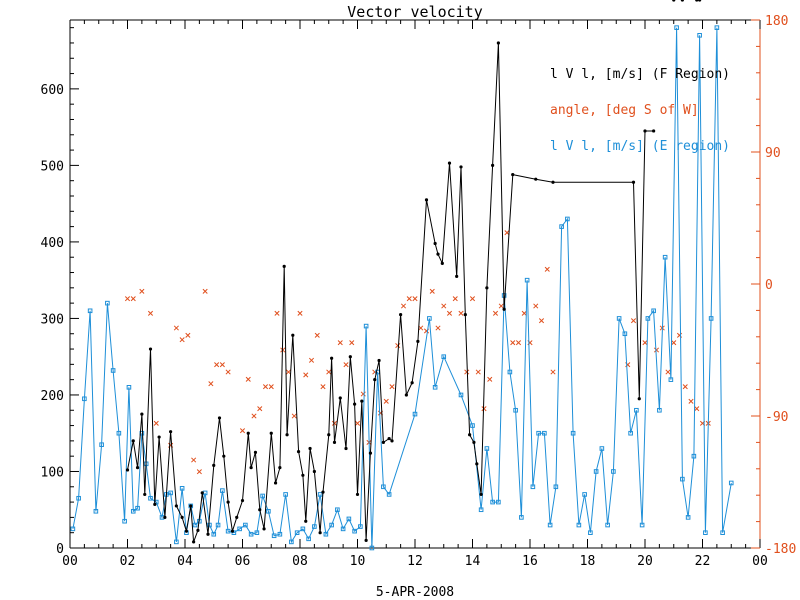 The height and width of the screenshot is (600, 800). Describe the element at coordinates (414, 12) in the screenshot. I see `chart-title: Vector velocity` at that location.